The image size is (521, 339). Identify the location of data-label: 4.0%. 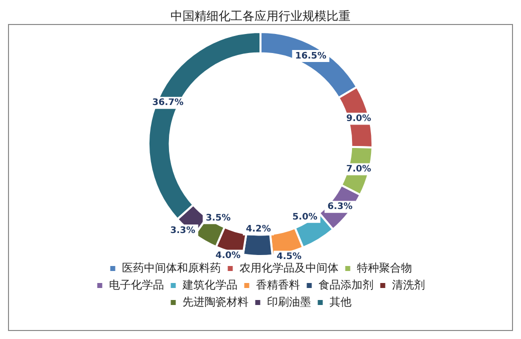
(228, 256).